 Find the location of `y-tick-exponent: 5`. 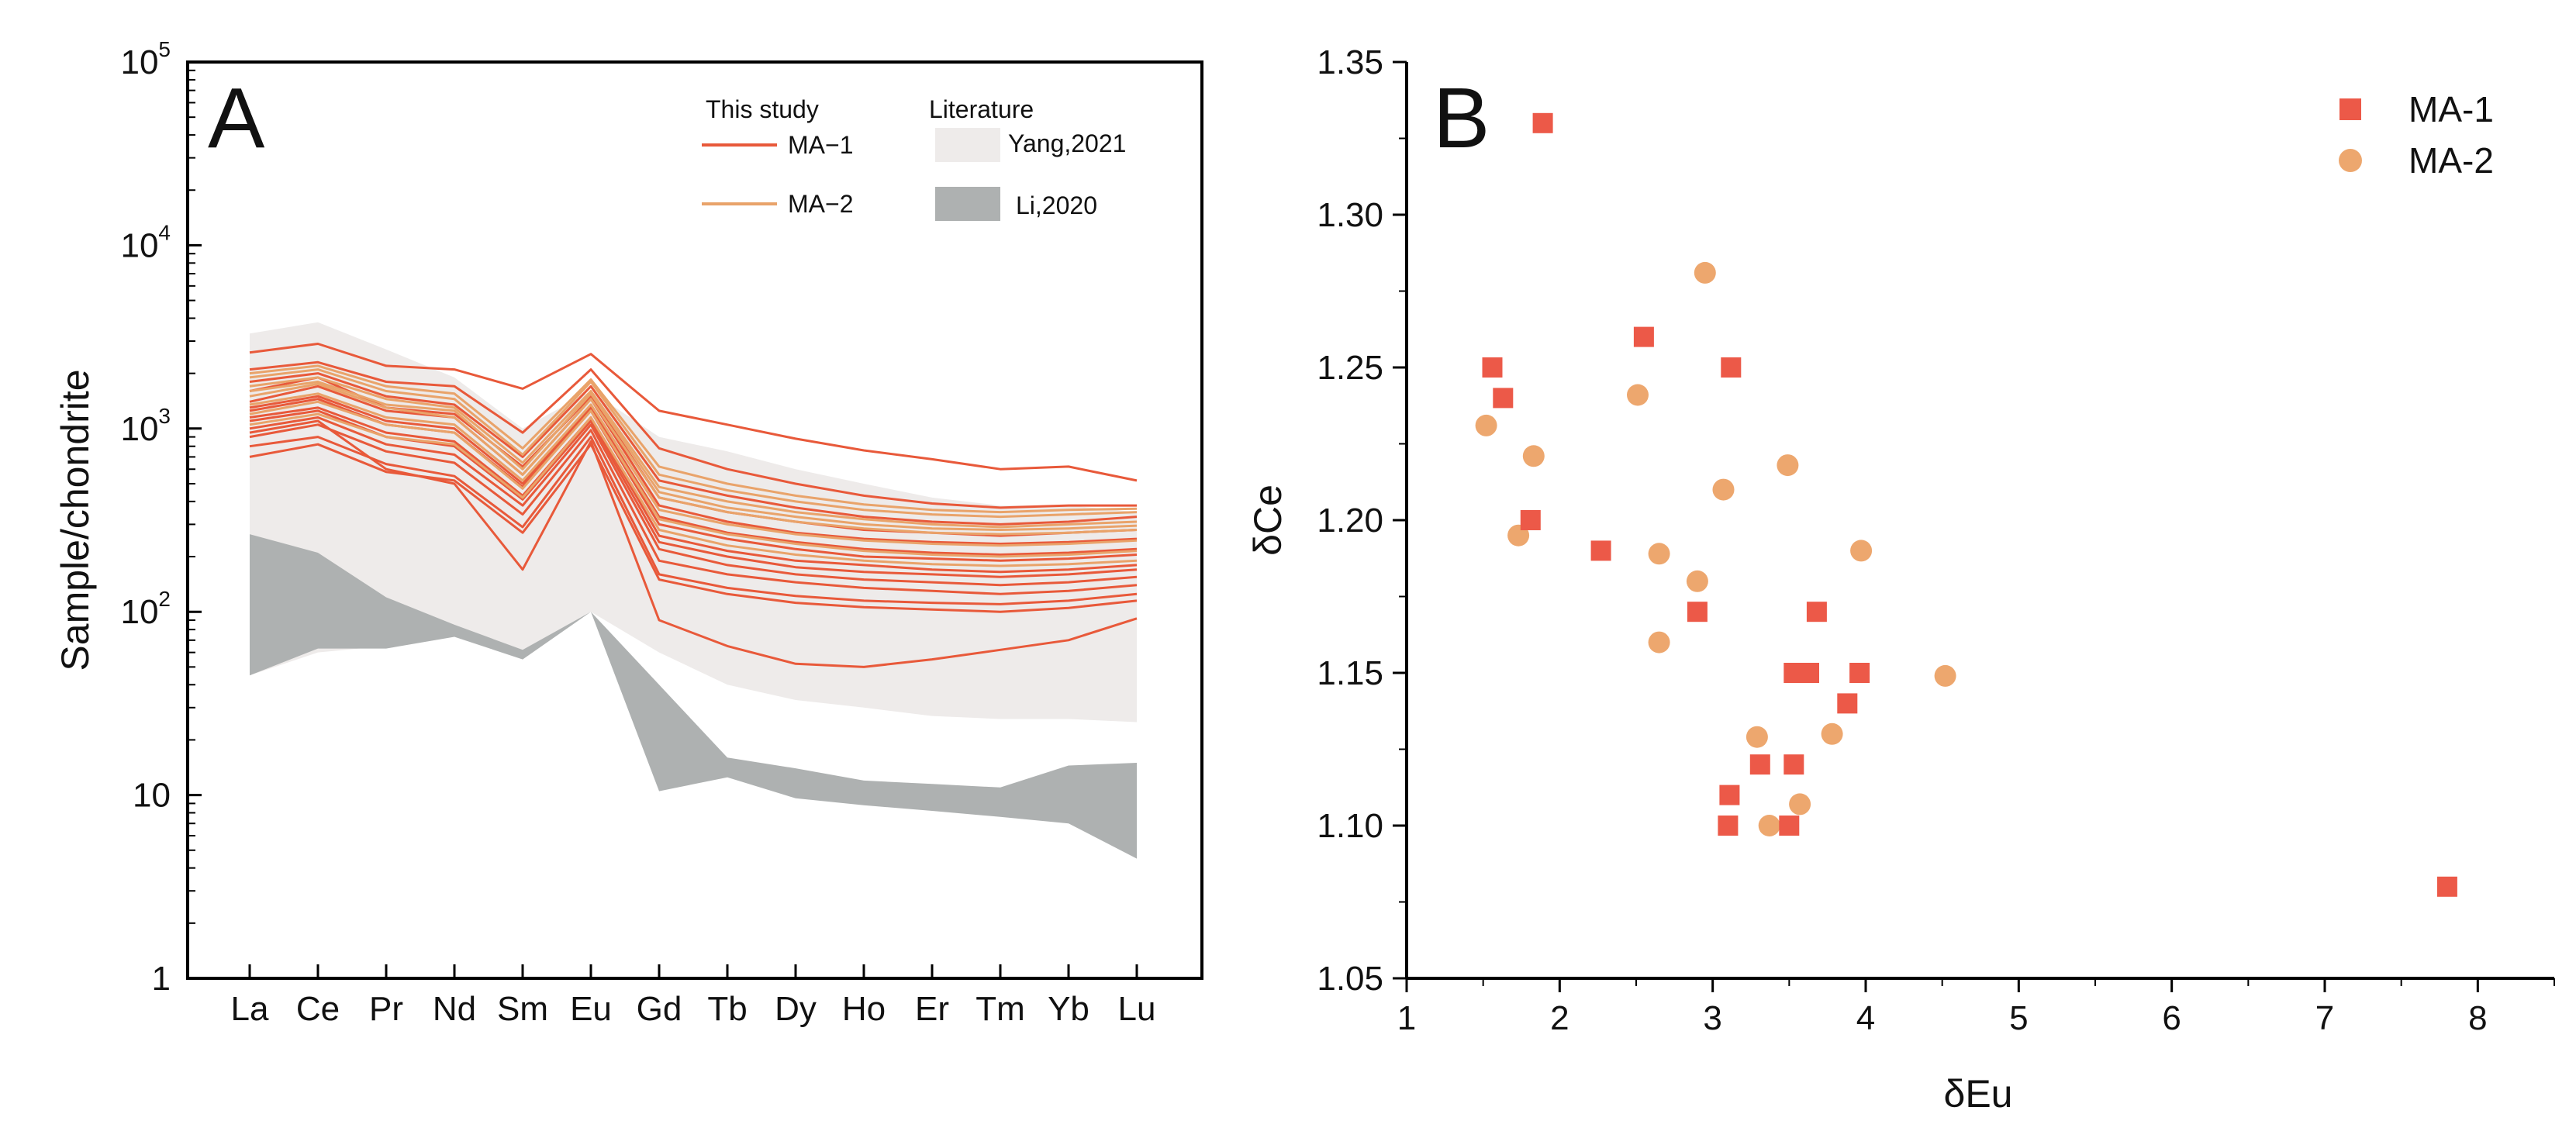

y-tick-exponent: 5 is located at coordinates (165, 49).